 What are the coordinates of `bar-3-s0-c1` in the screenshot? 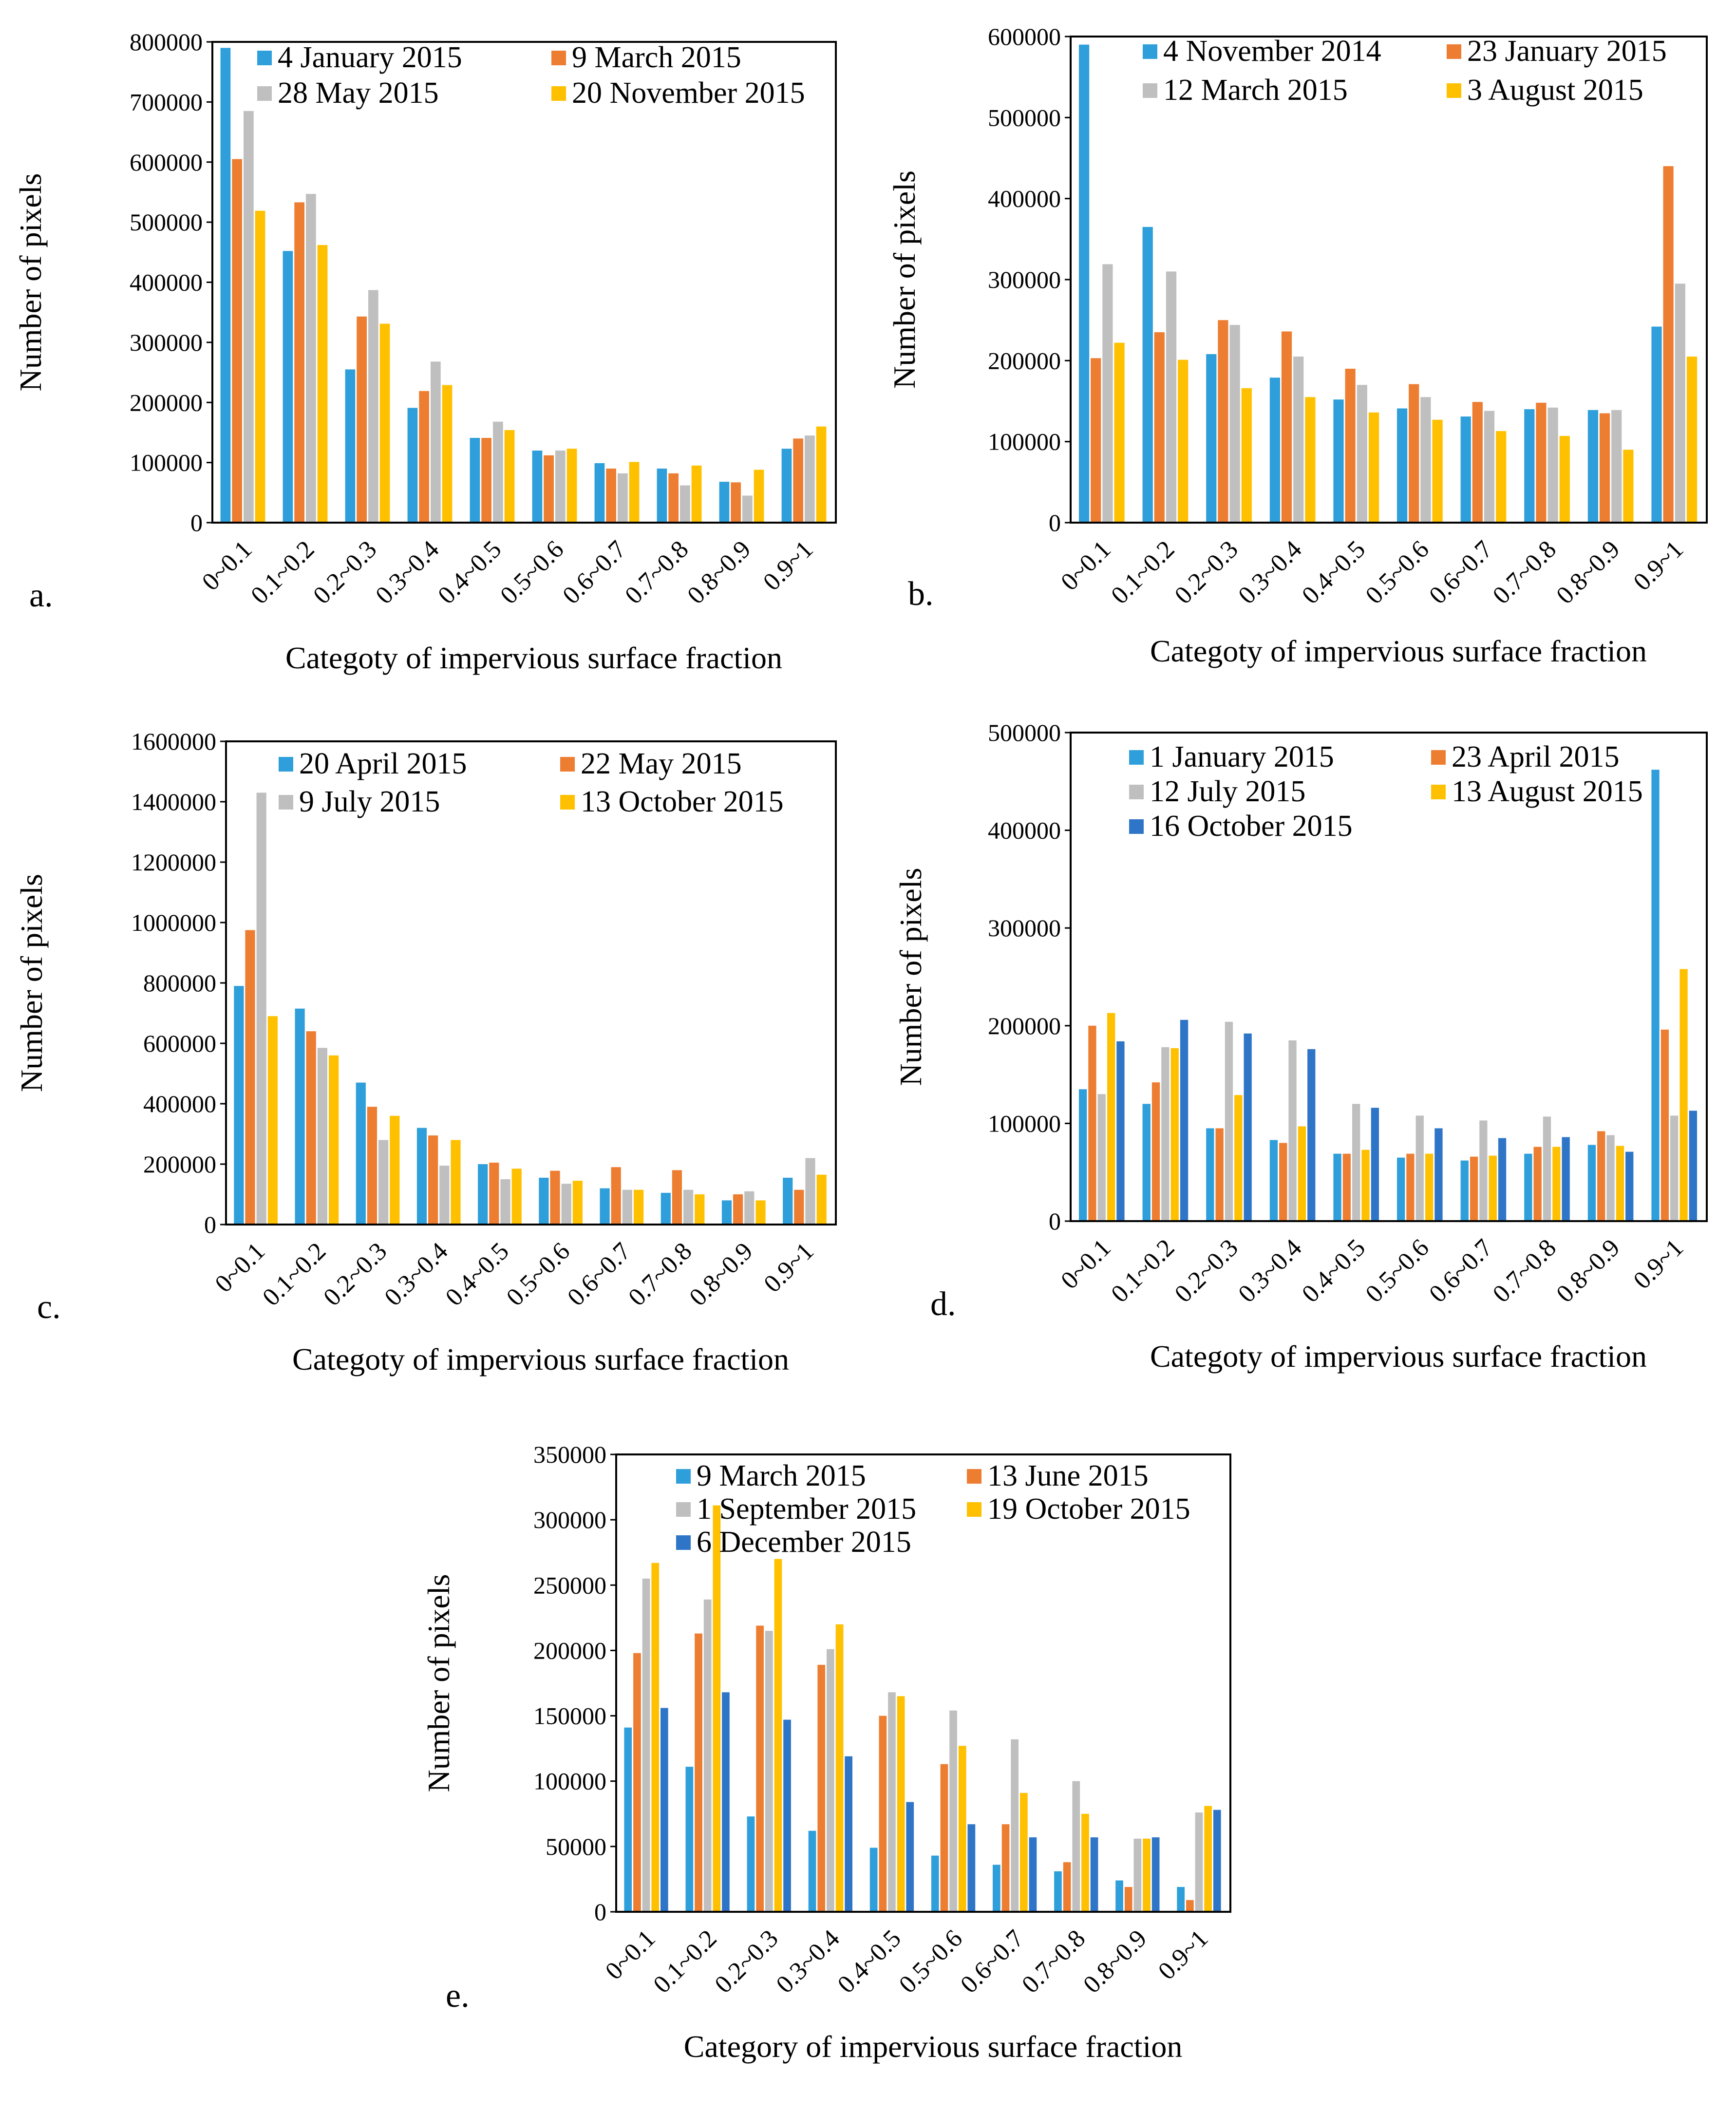 It's located at (1146, 1163).